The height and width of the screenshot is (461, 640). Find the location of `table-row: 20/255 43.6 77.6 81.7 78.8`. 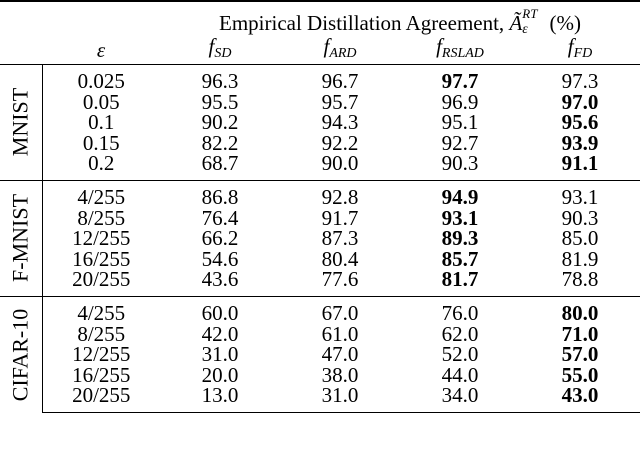

table-row: 20/255 43.6 77.6 81.7 78.8 is located at coordinates (320, 282).